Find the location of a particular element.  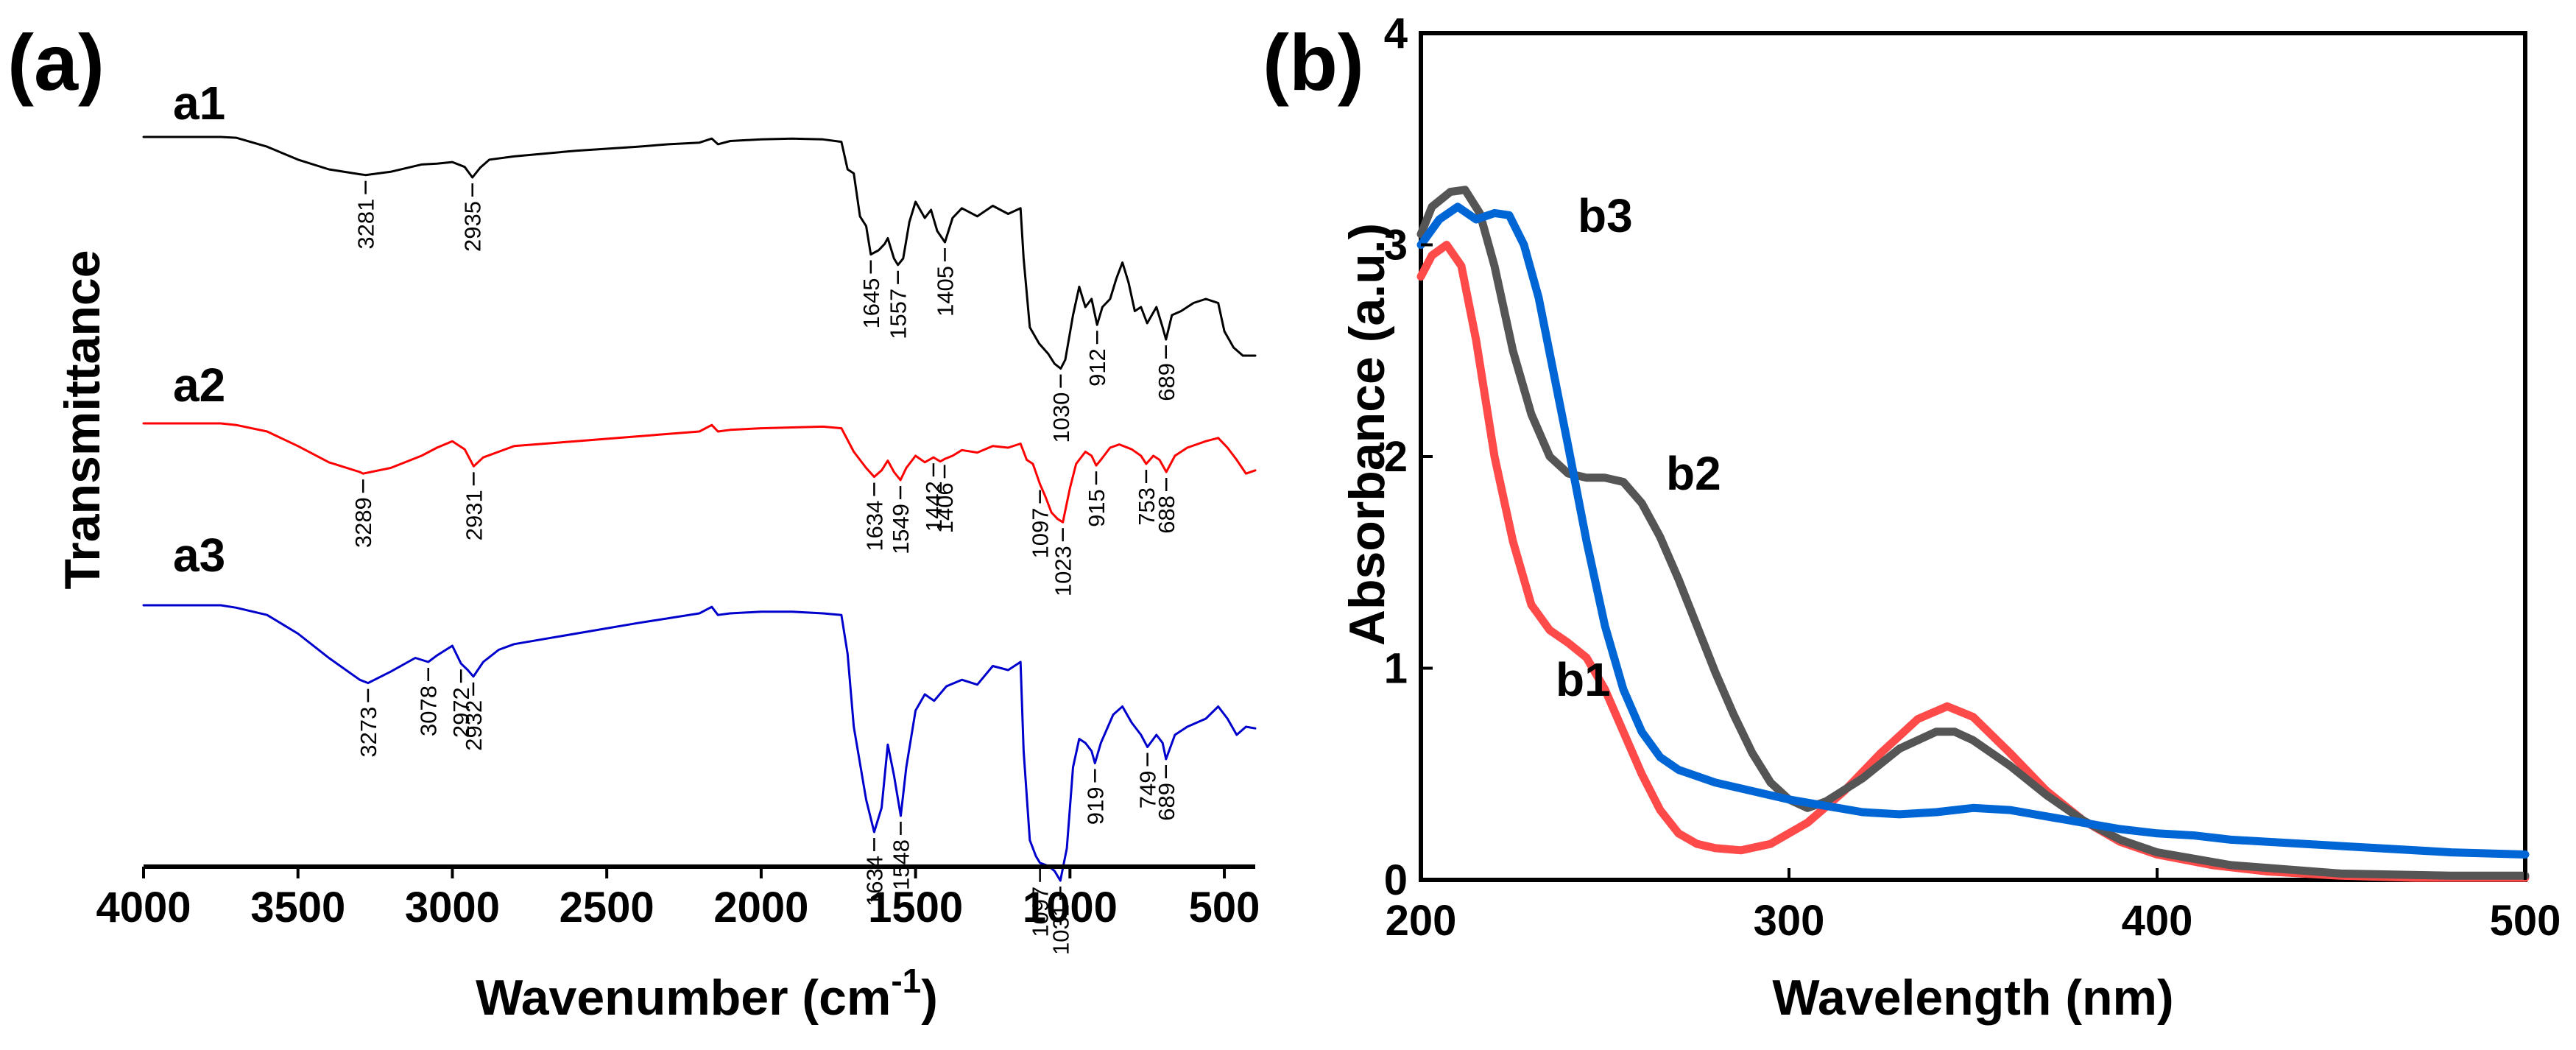

peak-label-a1-1557: 1557 is located at coordinates (898, 314).